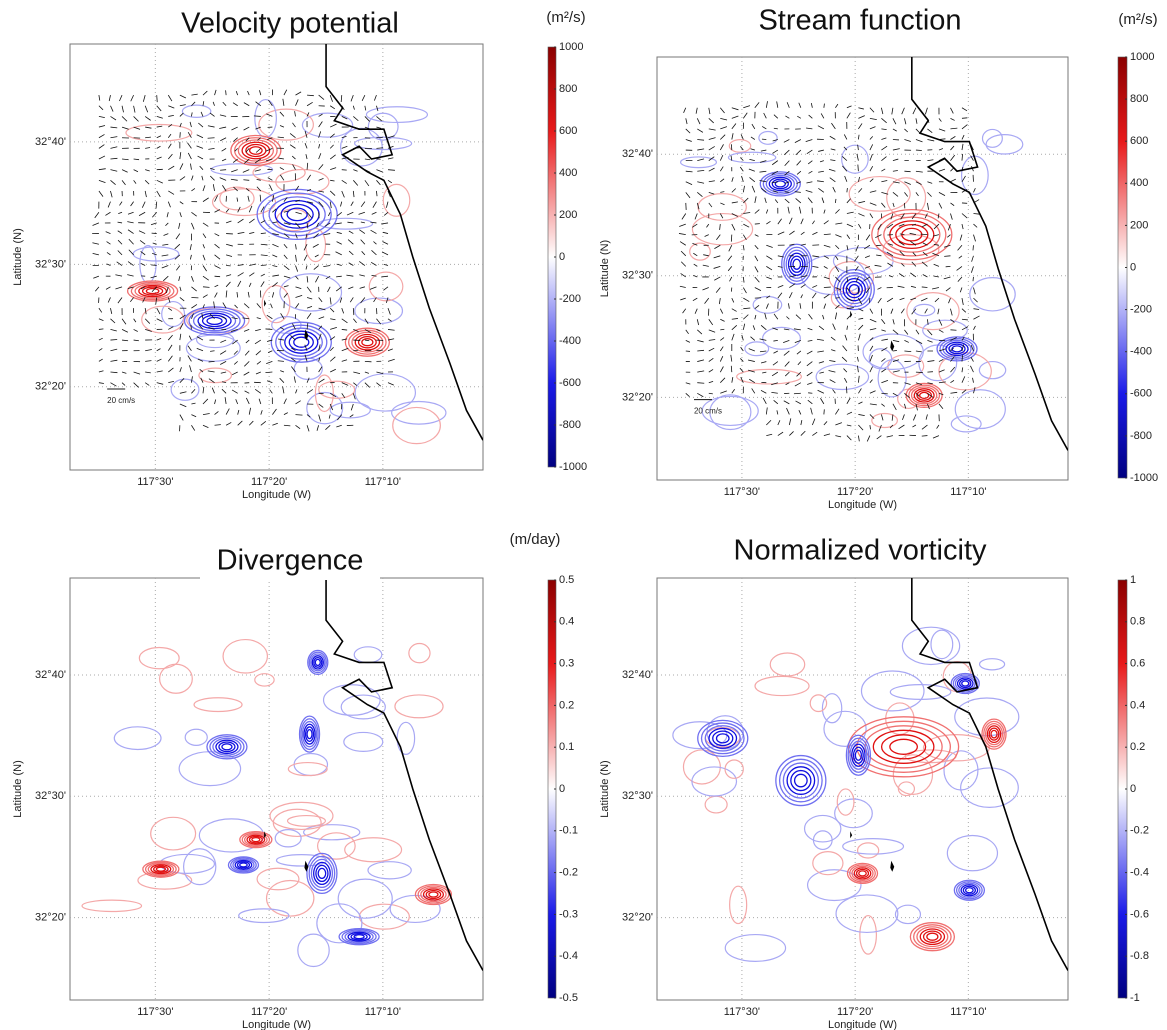 This screenshot has height=1030, width=1167. Describe the element at coordinates (855, 1012) in the screenshot. I see `x-tick-label: 117°20'` at that location.